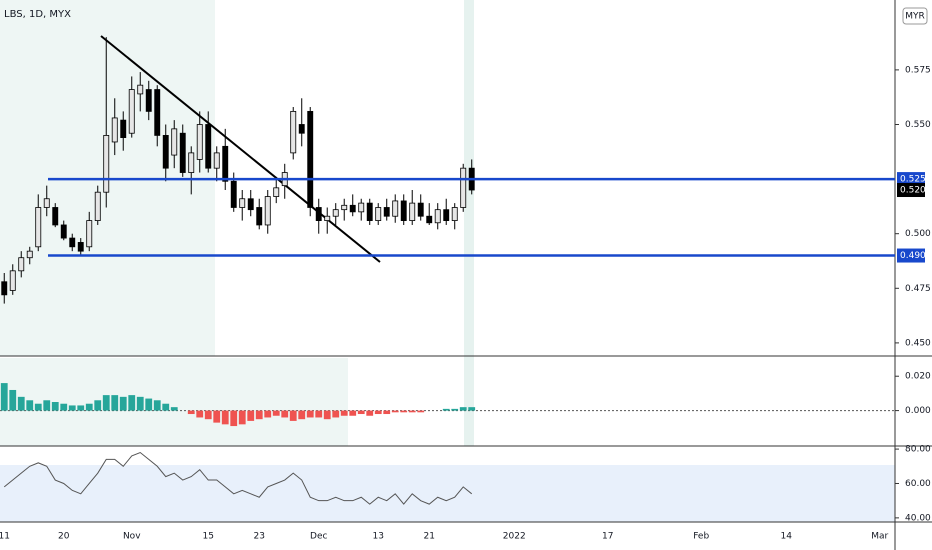  Describe the element at coordinates (918, 450) in the screenshot. I see `y-tick-label: 80.00` at that location.